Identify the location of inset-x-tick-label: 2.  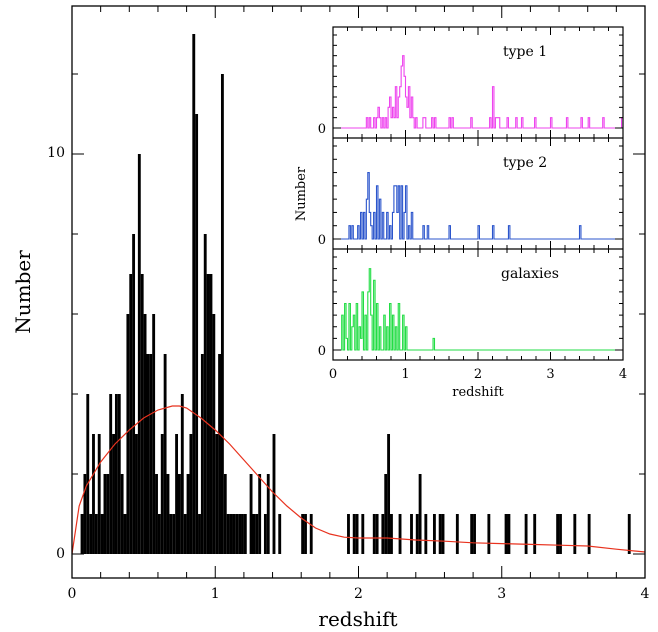
(478, 374).